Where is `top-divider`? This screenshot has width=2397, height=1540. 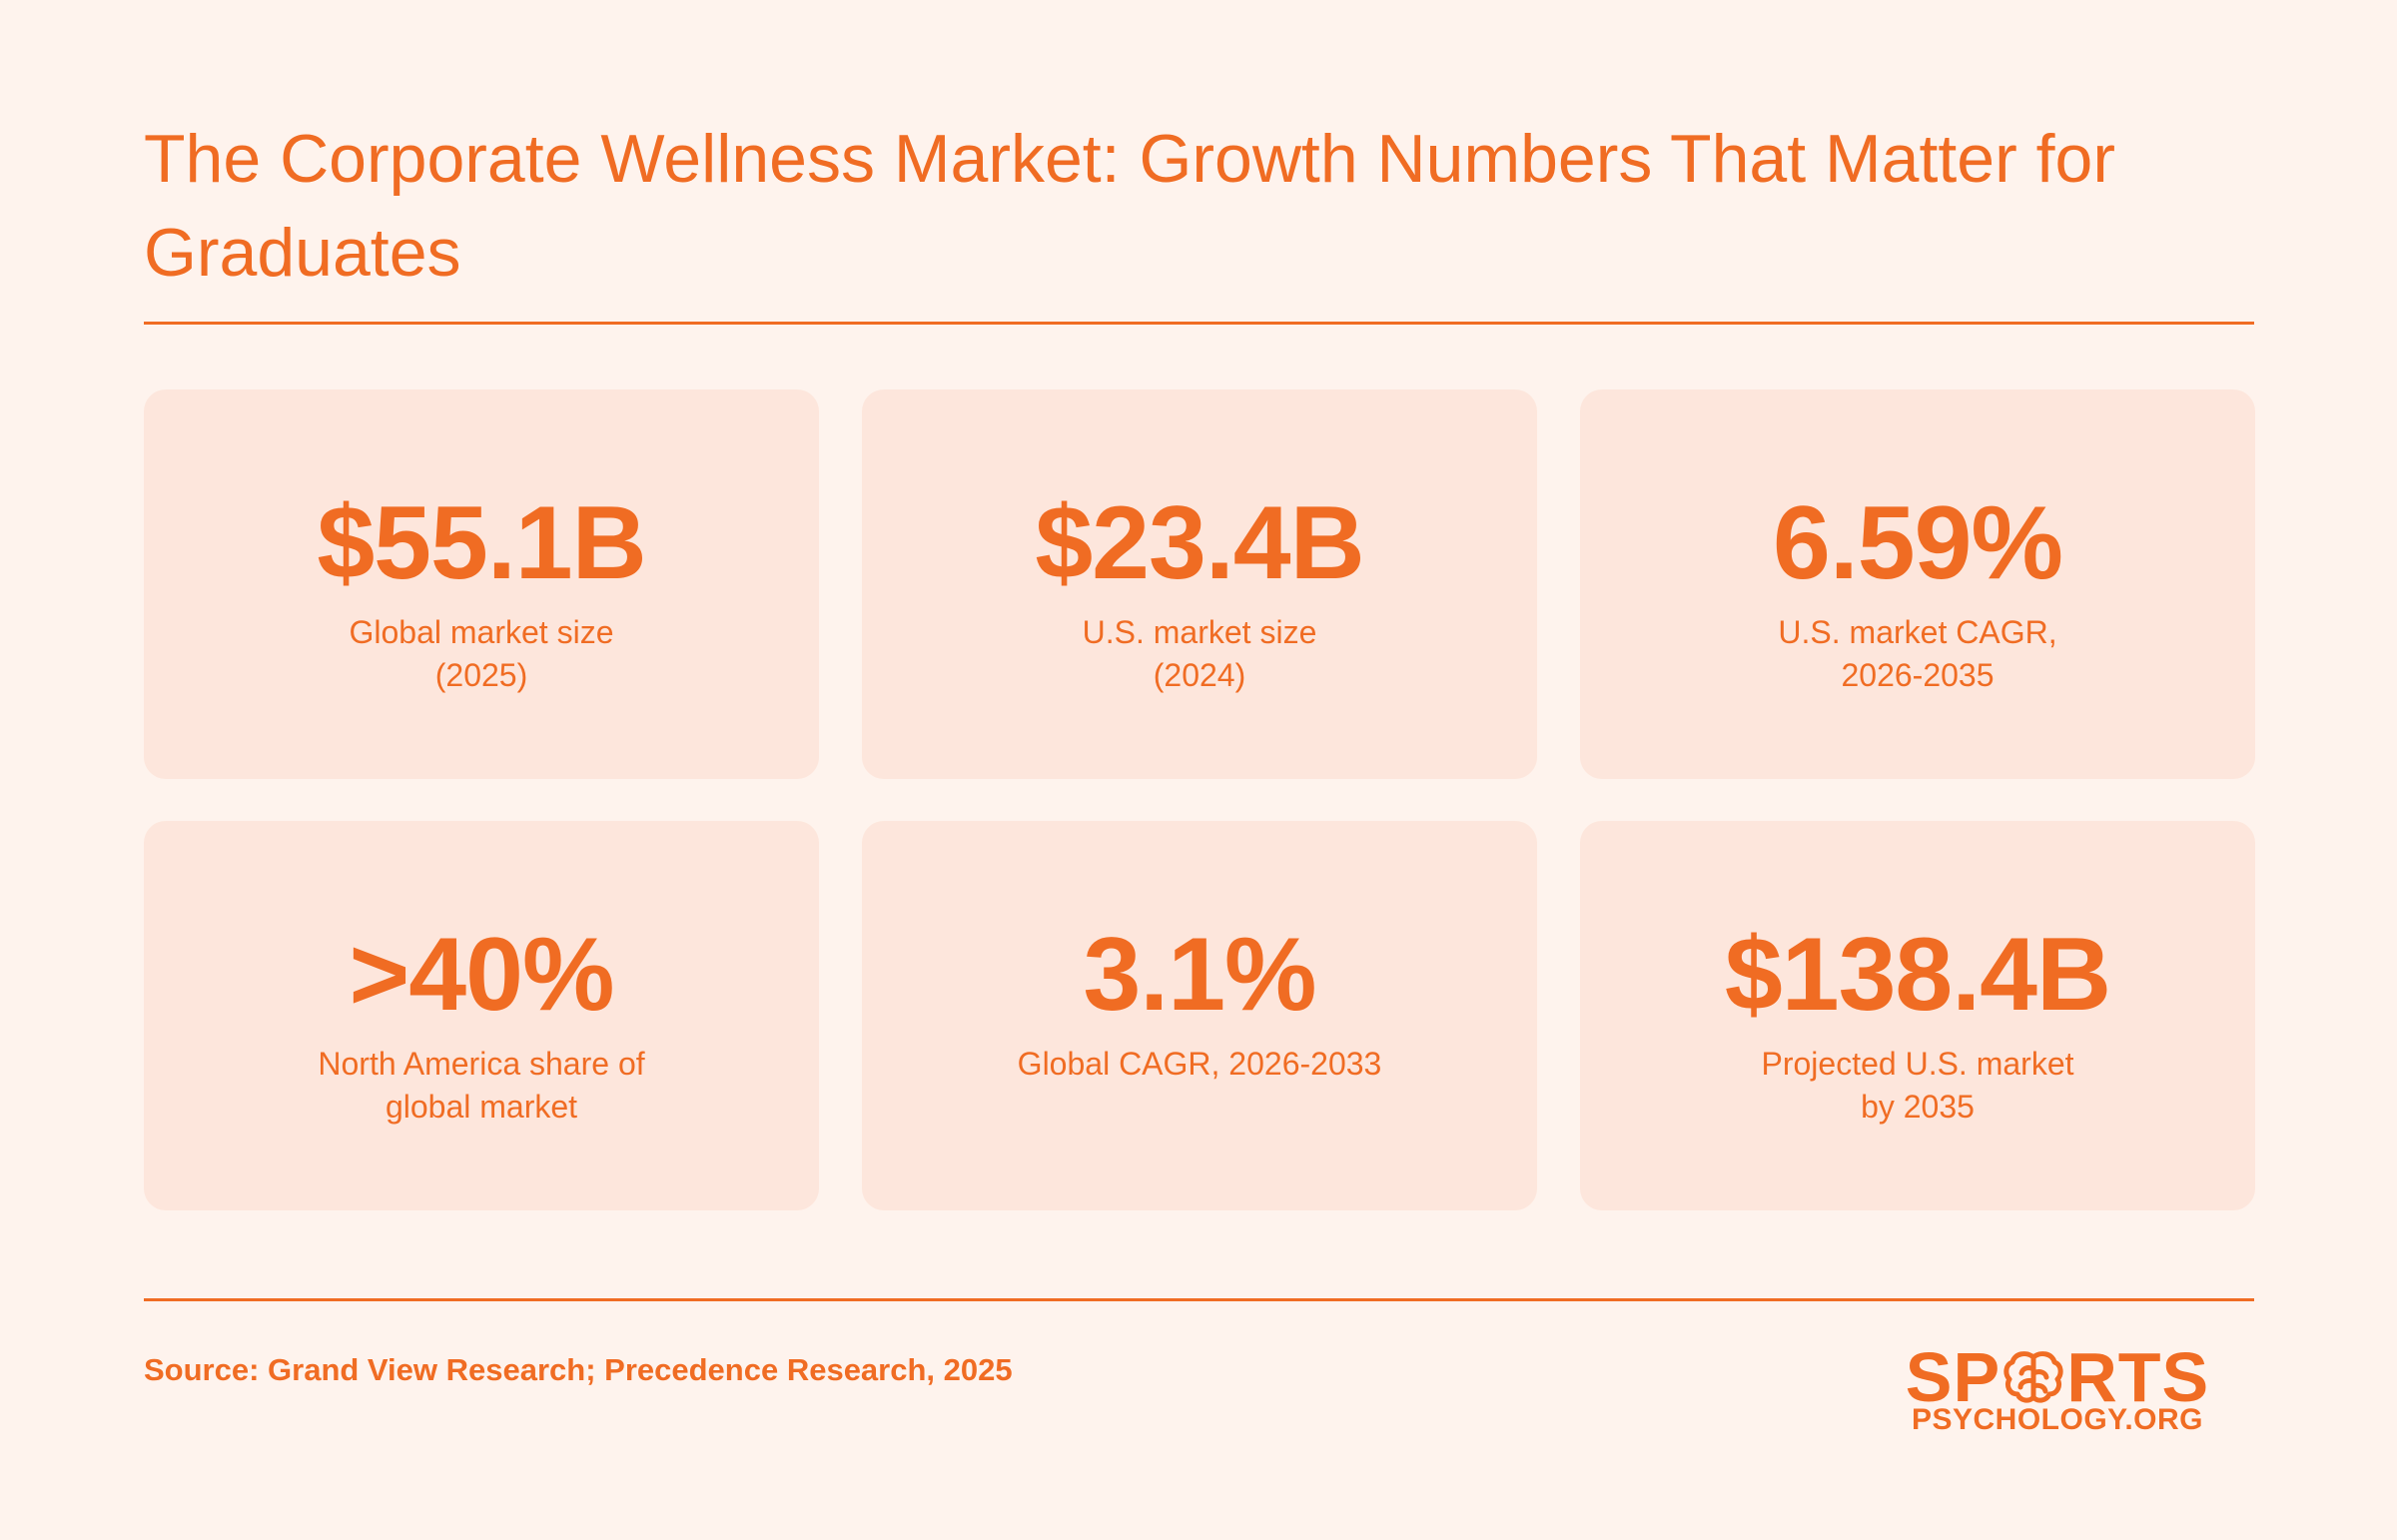 top-divider is located at coordinates (1199, 323).